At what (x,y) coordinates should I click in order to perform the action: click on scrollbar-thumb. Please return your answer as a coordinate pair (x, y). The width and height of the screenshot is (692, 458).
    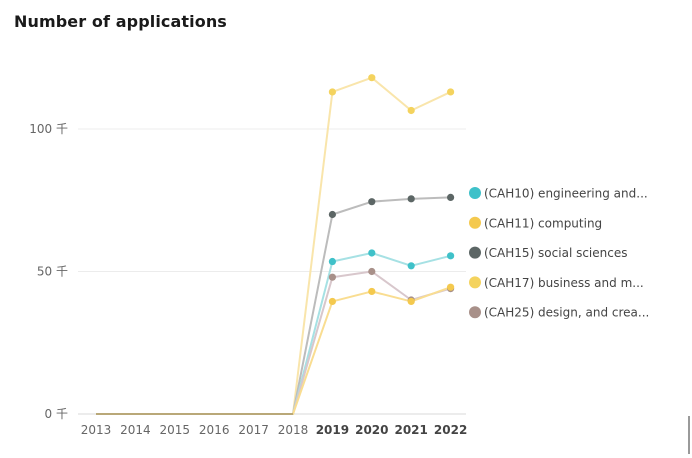
    Looking at the image, I should click on (689, 435).